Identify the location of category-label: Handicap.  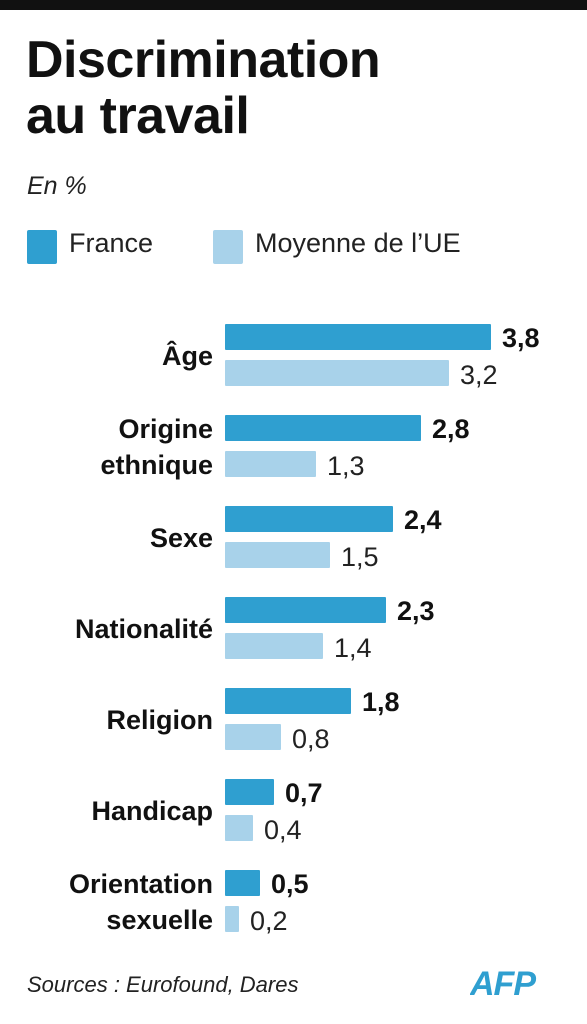
(152, 811).